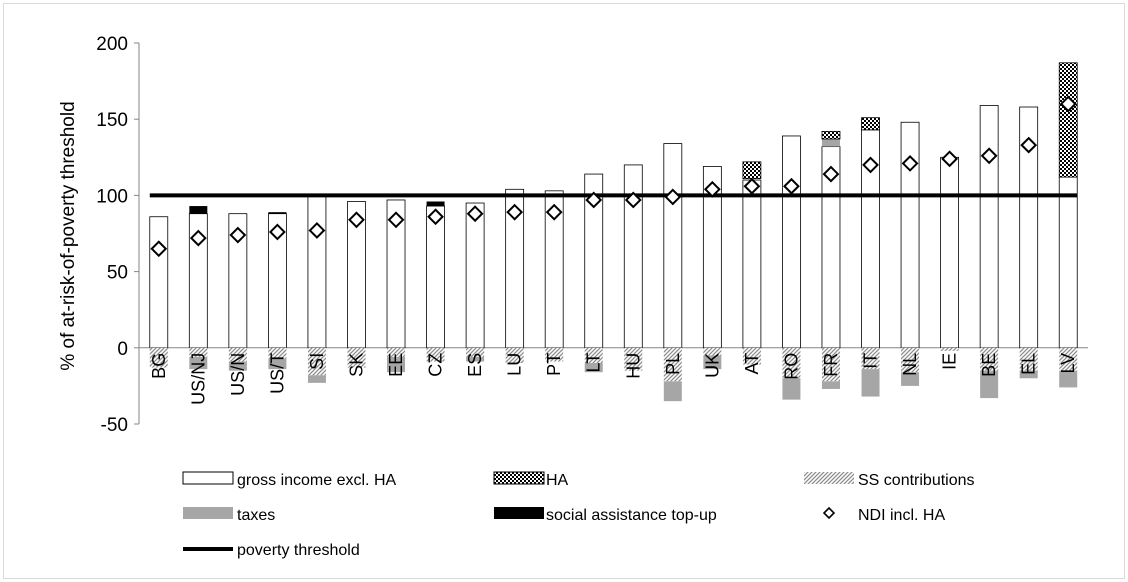 The height and width of the screenshot is (582, 1128). What do you see at coordinates (396, 220) in the screenshot?
I see `ndi-marker-ee` at bounding box center [396, 220].